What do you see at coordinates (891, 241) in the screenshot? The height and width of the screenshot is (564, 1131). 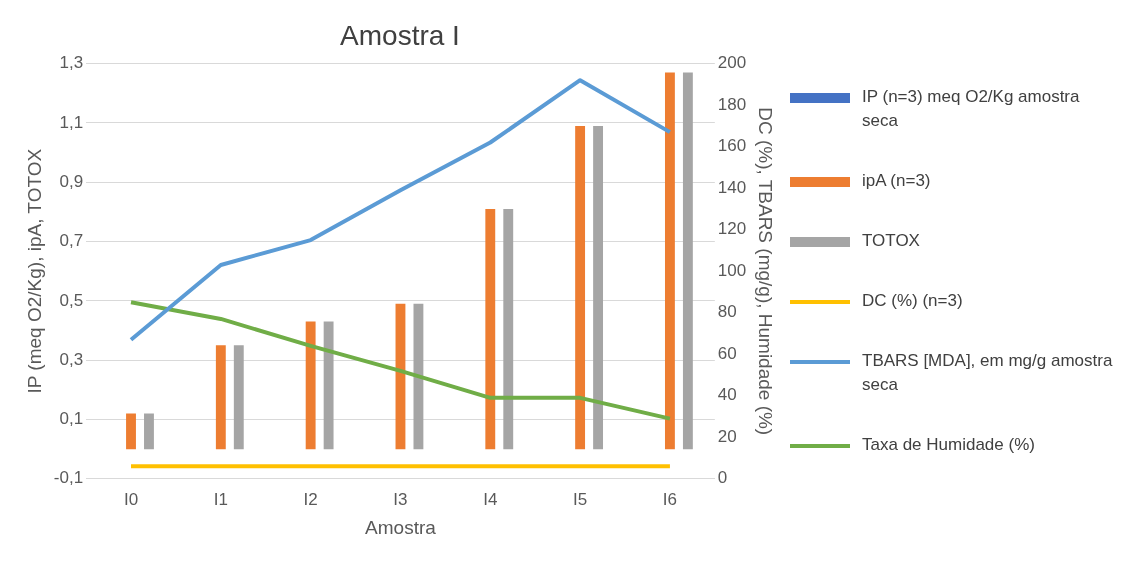 I see `legend-label: TOTOX` at bounding box center [891, 241].